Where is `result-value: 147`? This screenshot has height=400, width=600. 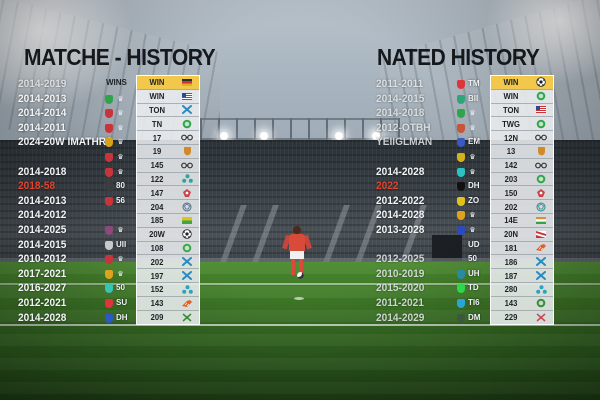 result-value: 147 is located at coordinates (157, 192).